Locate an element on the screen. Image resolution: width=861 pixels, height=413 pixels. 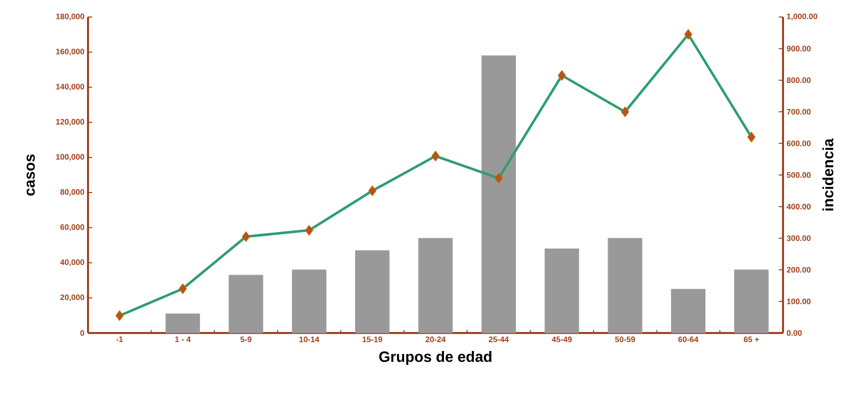
y-axis-title: casos is located at coordinates (30, 175).